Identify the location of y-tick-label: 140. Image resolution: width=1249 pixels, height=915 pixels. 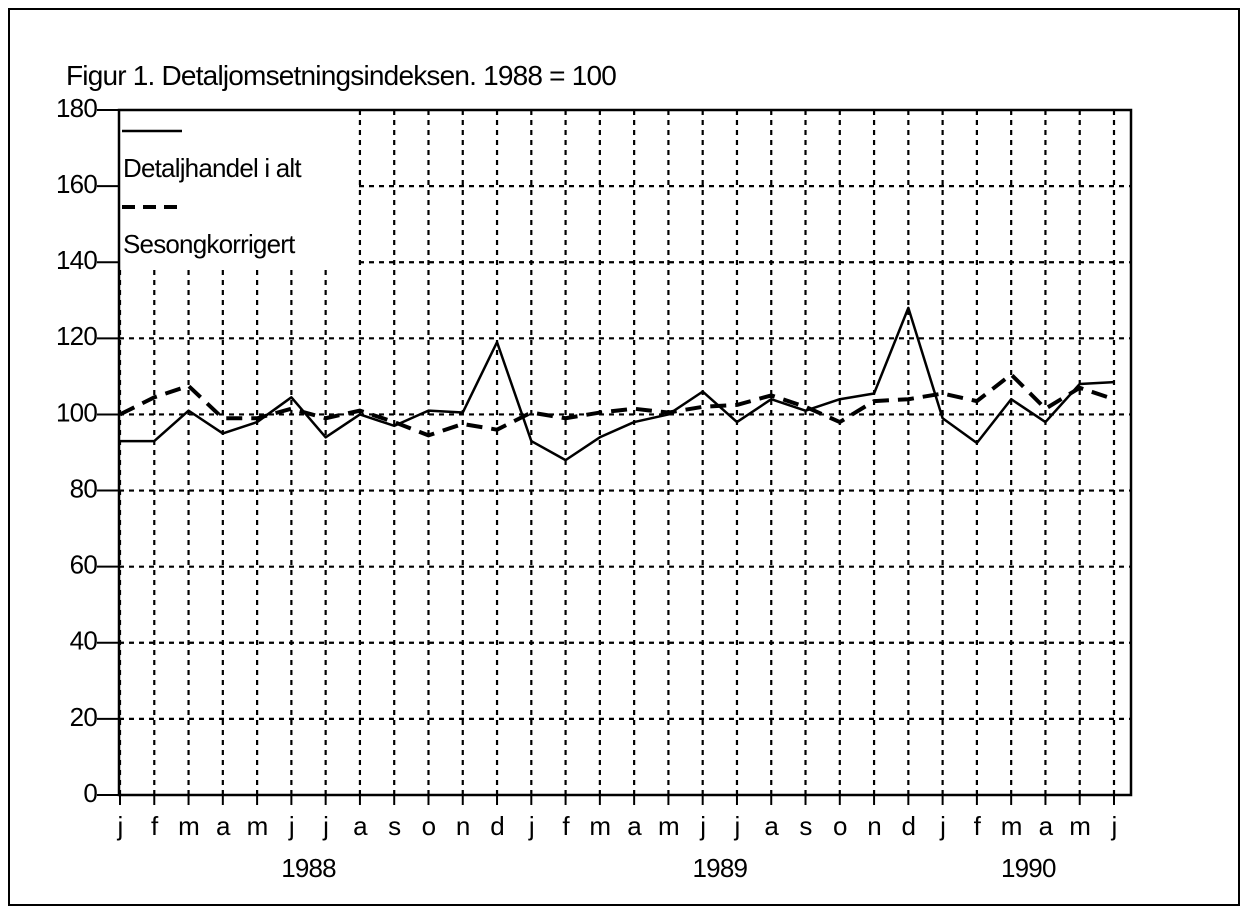
(76, 260).